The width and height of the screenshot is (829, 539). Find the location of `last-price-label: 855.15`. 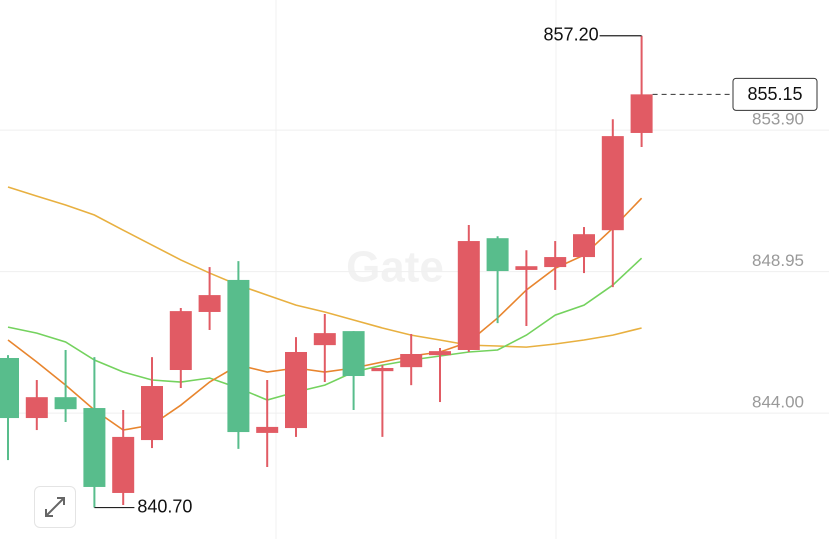

last-price-label: 855.15 is located at coordinates (774, 94).